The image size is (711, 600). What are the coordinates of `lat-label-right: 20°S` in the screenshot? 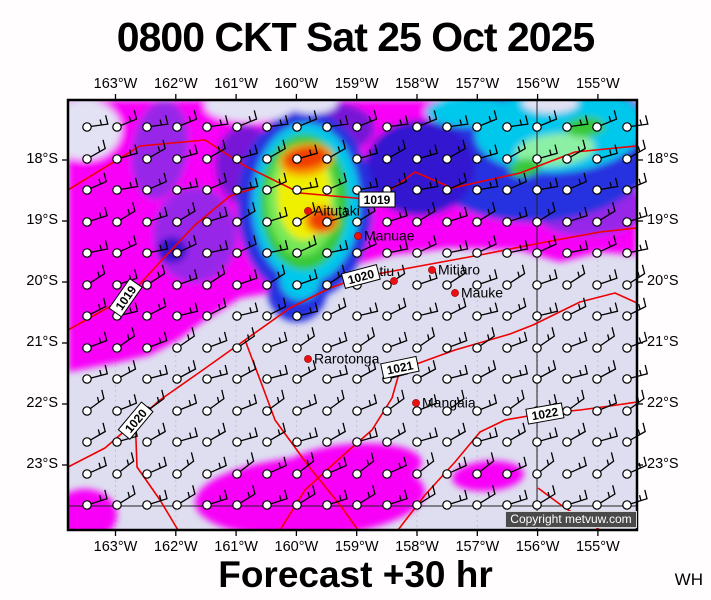 It's located at (663, 281).